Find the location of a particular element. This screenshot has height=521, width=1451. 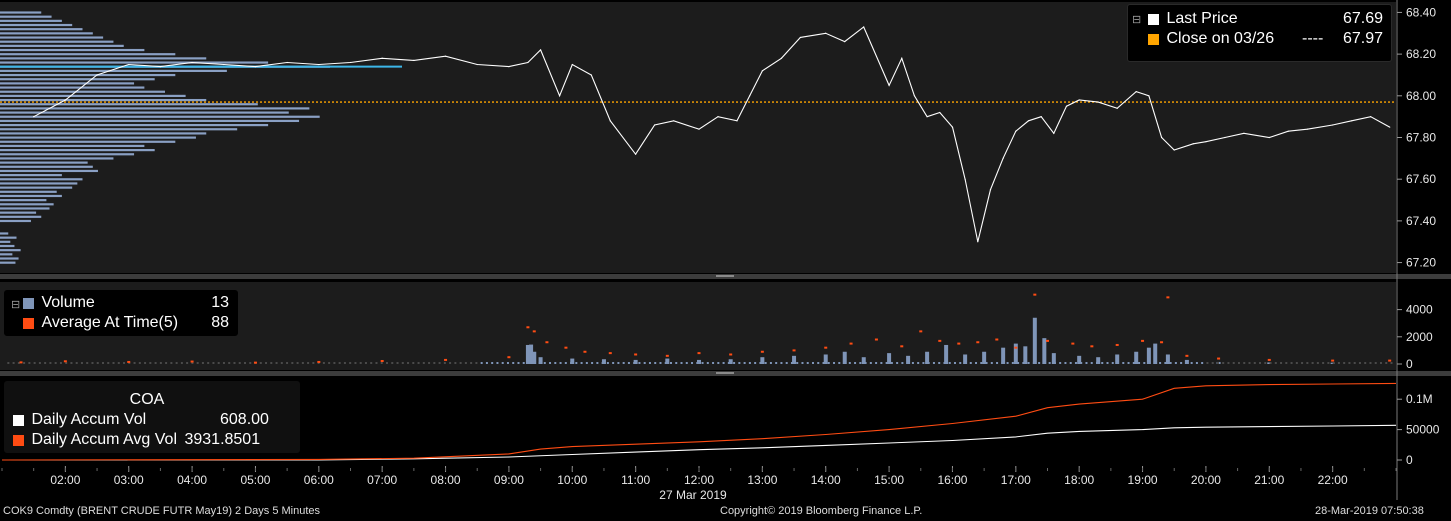

point-of-control-line is located at coordinates (201, 66).